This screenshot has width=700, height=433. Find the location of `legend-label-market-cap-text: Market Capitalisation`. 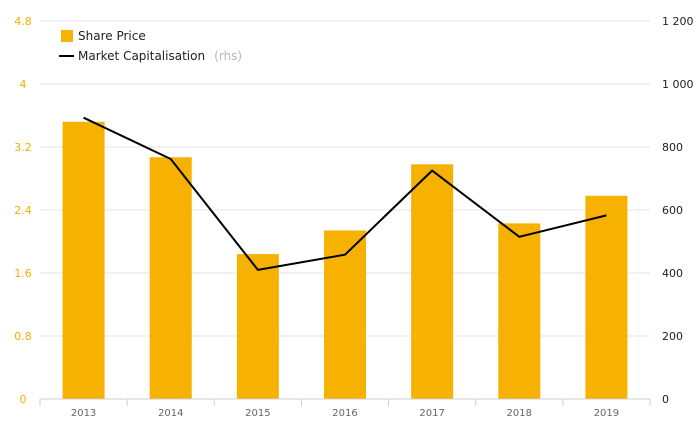

legend-label-market-cap-text: Market Capitalisation is located at coordinates (141, 56).